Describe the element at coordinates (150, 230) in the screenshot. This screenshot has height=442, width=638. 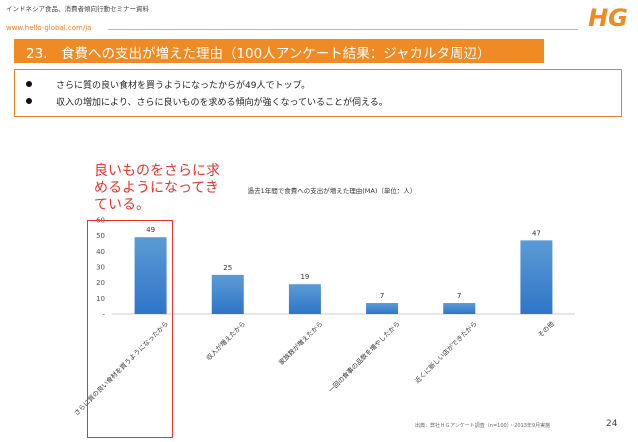
I see `data-label: 49` at that location.